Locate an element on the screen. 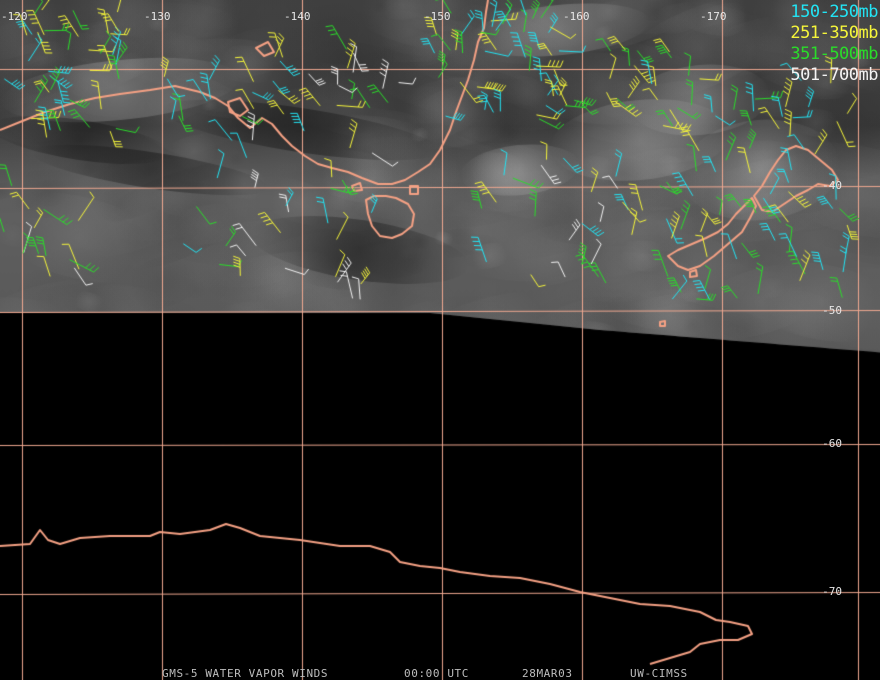  longitude-label-160: -160 is located at coordinates (576, 17).